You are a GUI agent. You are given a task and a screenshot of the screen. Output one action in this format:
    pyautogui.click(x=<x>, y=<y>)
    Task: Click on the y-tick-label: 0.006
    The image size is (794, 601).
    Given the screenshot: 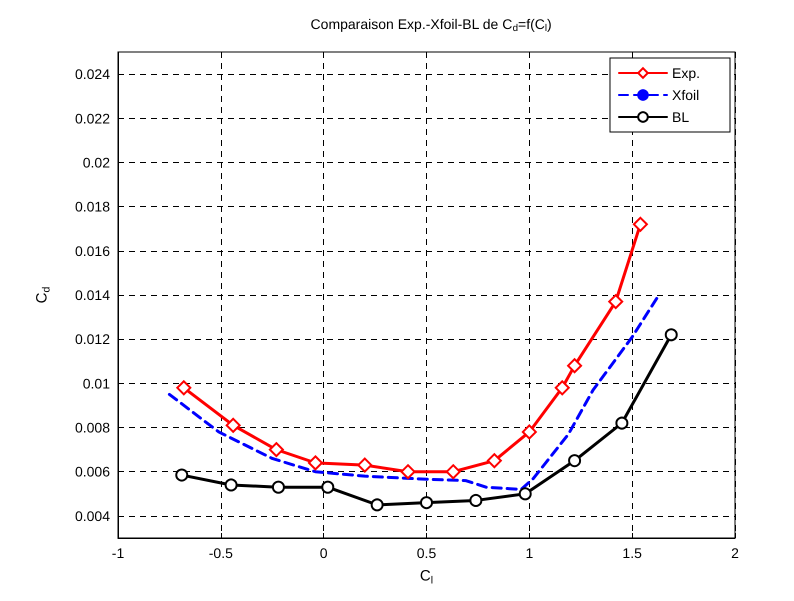 What is the action you would take?
    pyautogui.click(x=92, y=472)
    